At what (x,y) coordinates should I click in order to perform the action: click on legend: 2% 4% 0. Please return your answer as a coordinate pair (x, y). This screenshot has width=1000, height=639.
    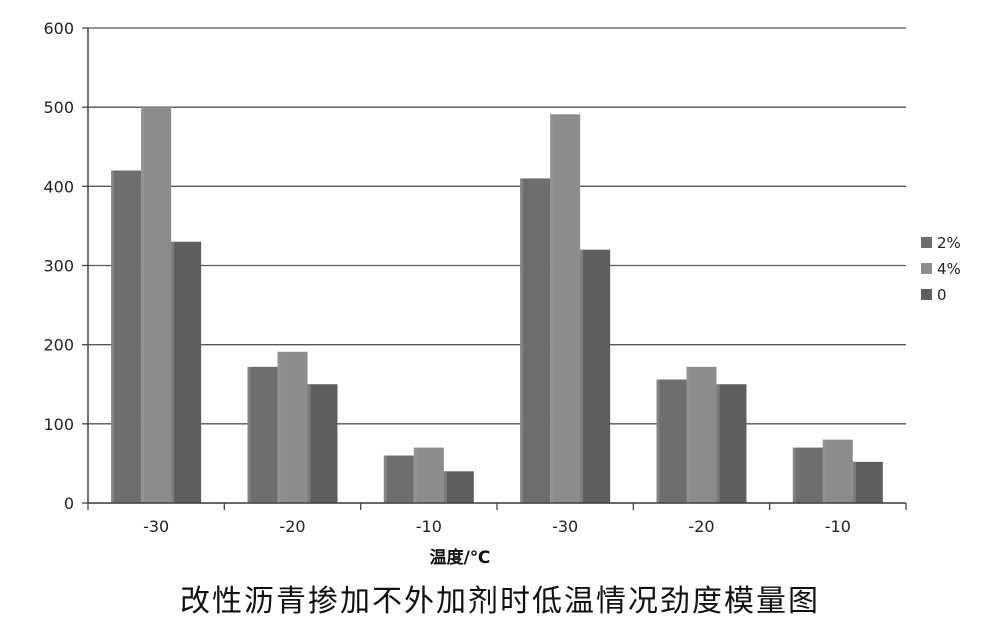
    Looking at the image, I should click on (941, 269).